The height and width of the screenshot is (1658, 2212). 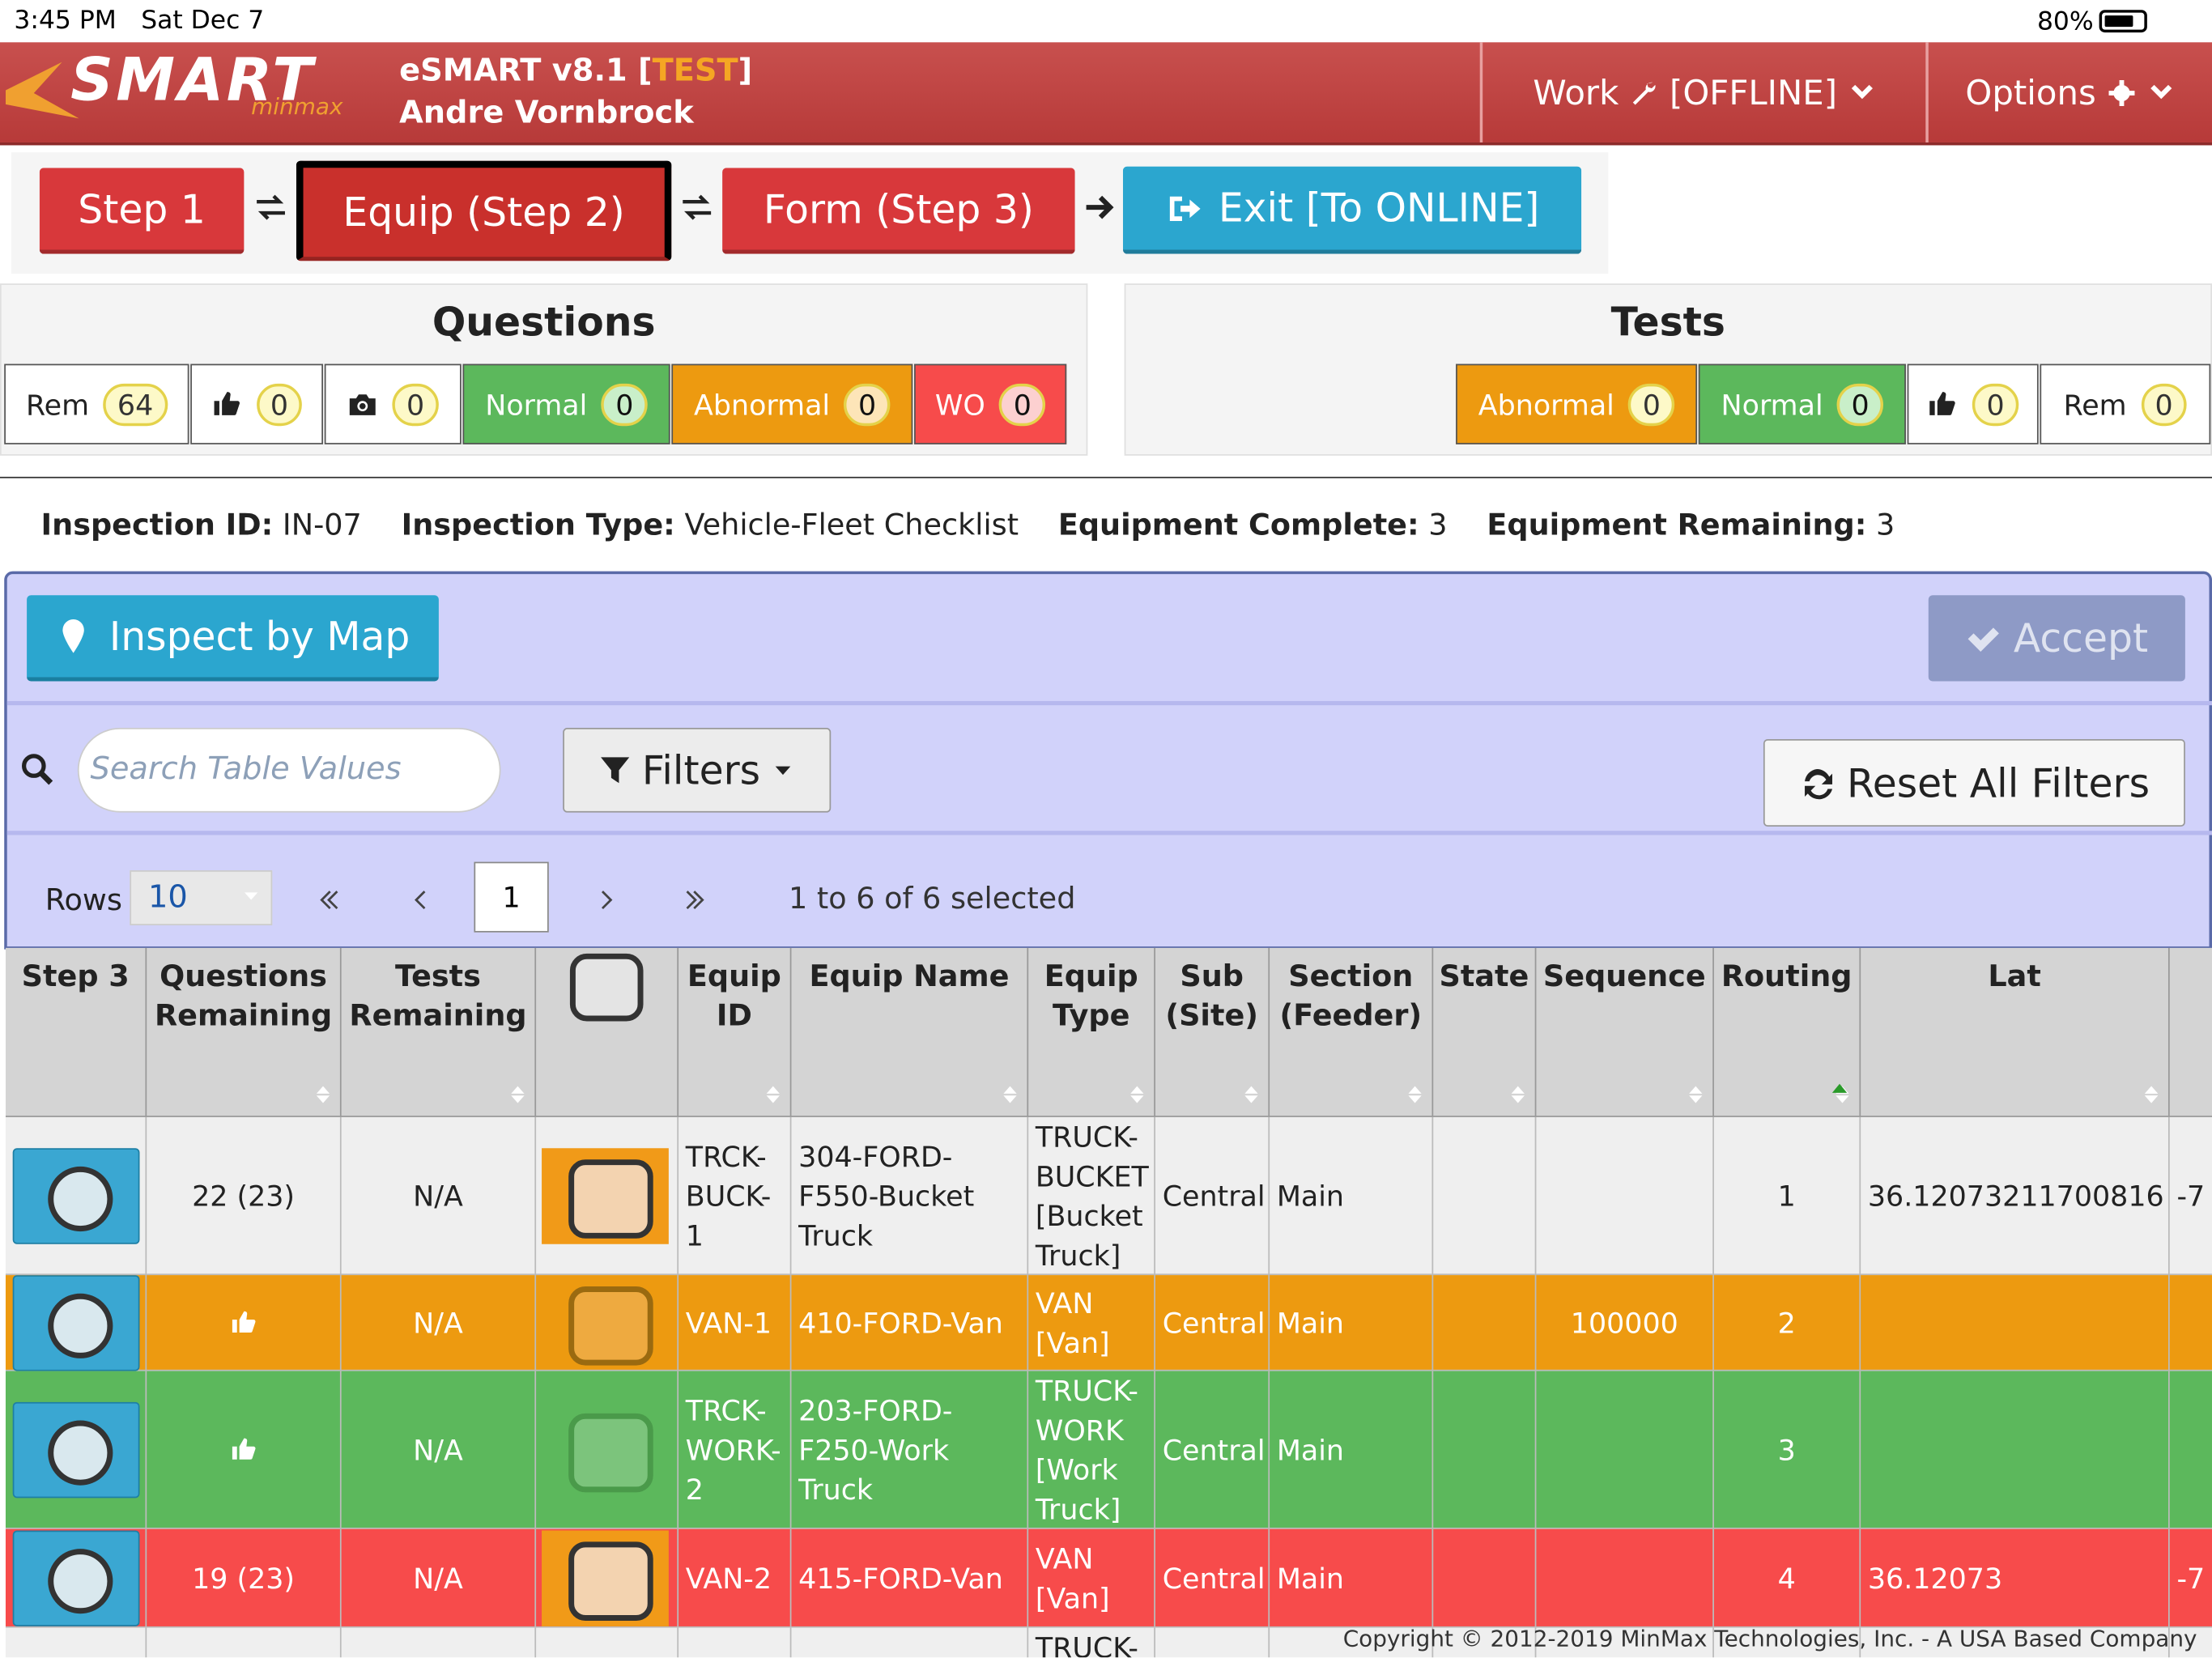 What do you see at coordinates (1625, 1323) in the screenshot?
I see `table-cell: 100000` at bounding box center [1625, 1323].